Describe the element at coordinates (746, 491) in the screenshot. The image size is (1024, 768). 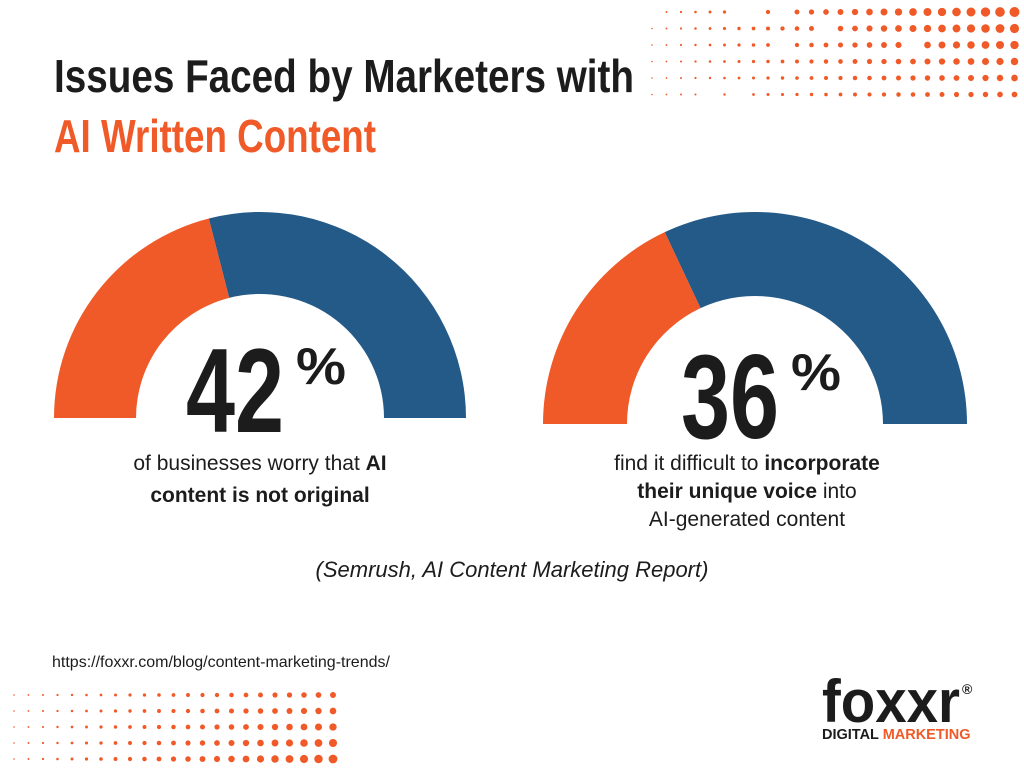
I see `caption-line: their unique voice into` at that location.